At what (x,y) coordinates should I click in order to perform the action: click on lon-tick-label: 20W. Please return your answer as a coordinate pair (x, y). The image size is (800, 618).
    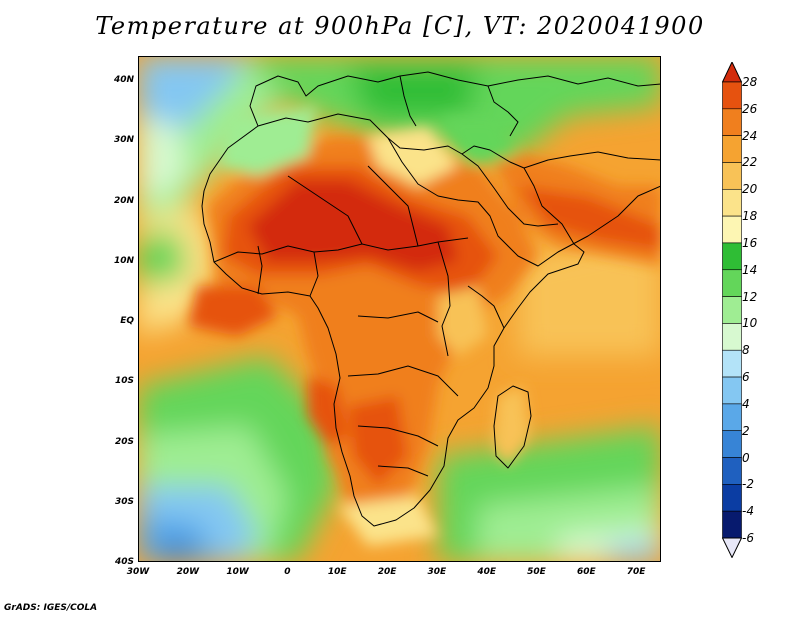
    Looking at the image, I should click on (188, 572).